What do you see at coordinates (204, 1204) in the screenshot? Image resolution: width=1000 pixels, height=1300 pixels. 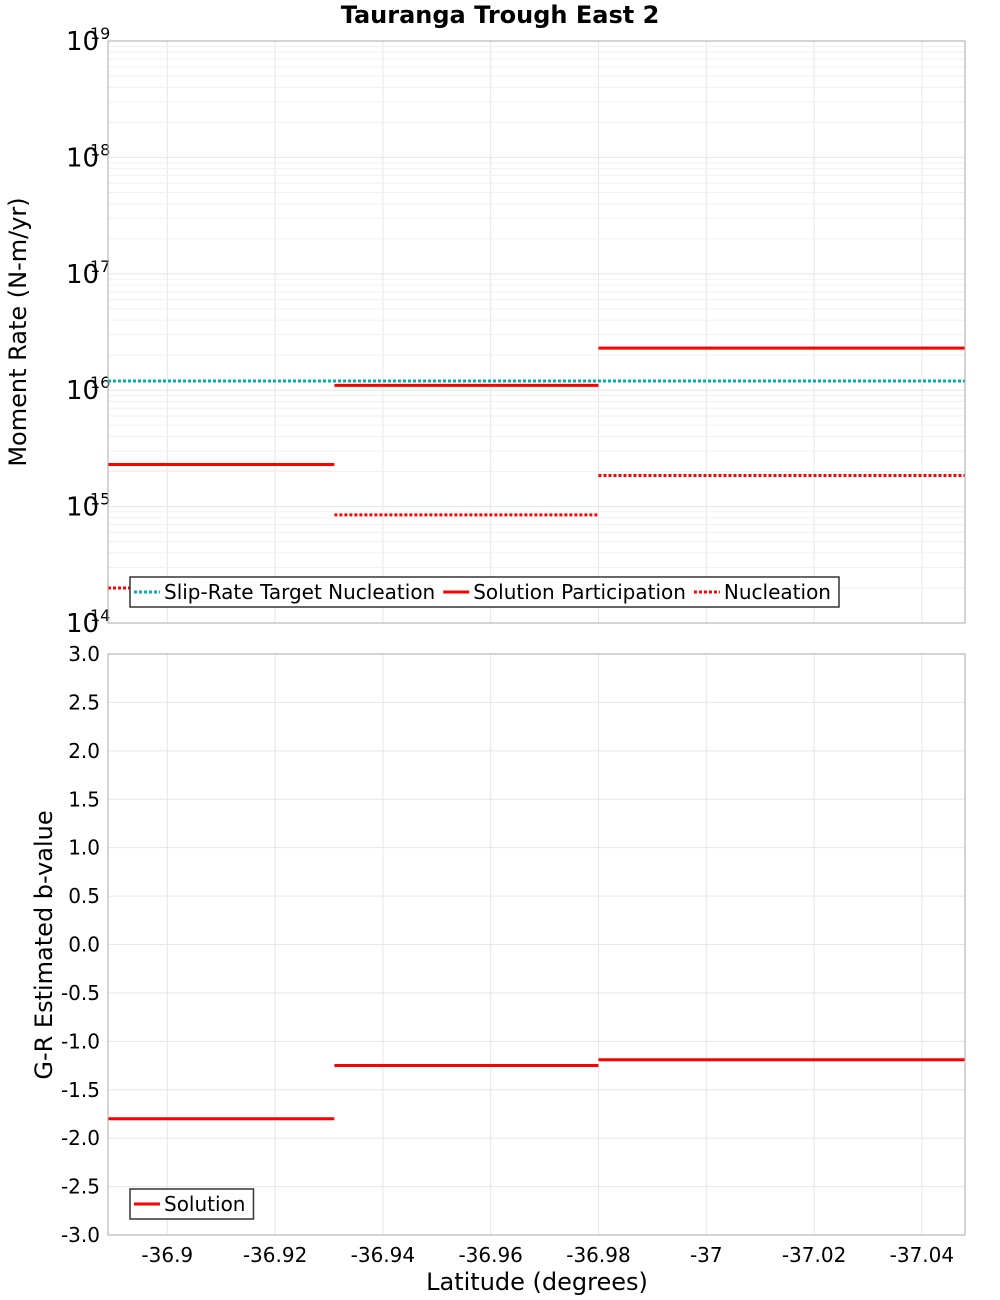 I see `bottom-legend-label: Solution` at bounding box center [204, 1204].